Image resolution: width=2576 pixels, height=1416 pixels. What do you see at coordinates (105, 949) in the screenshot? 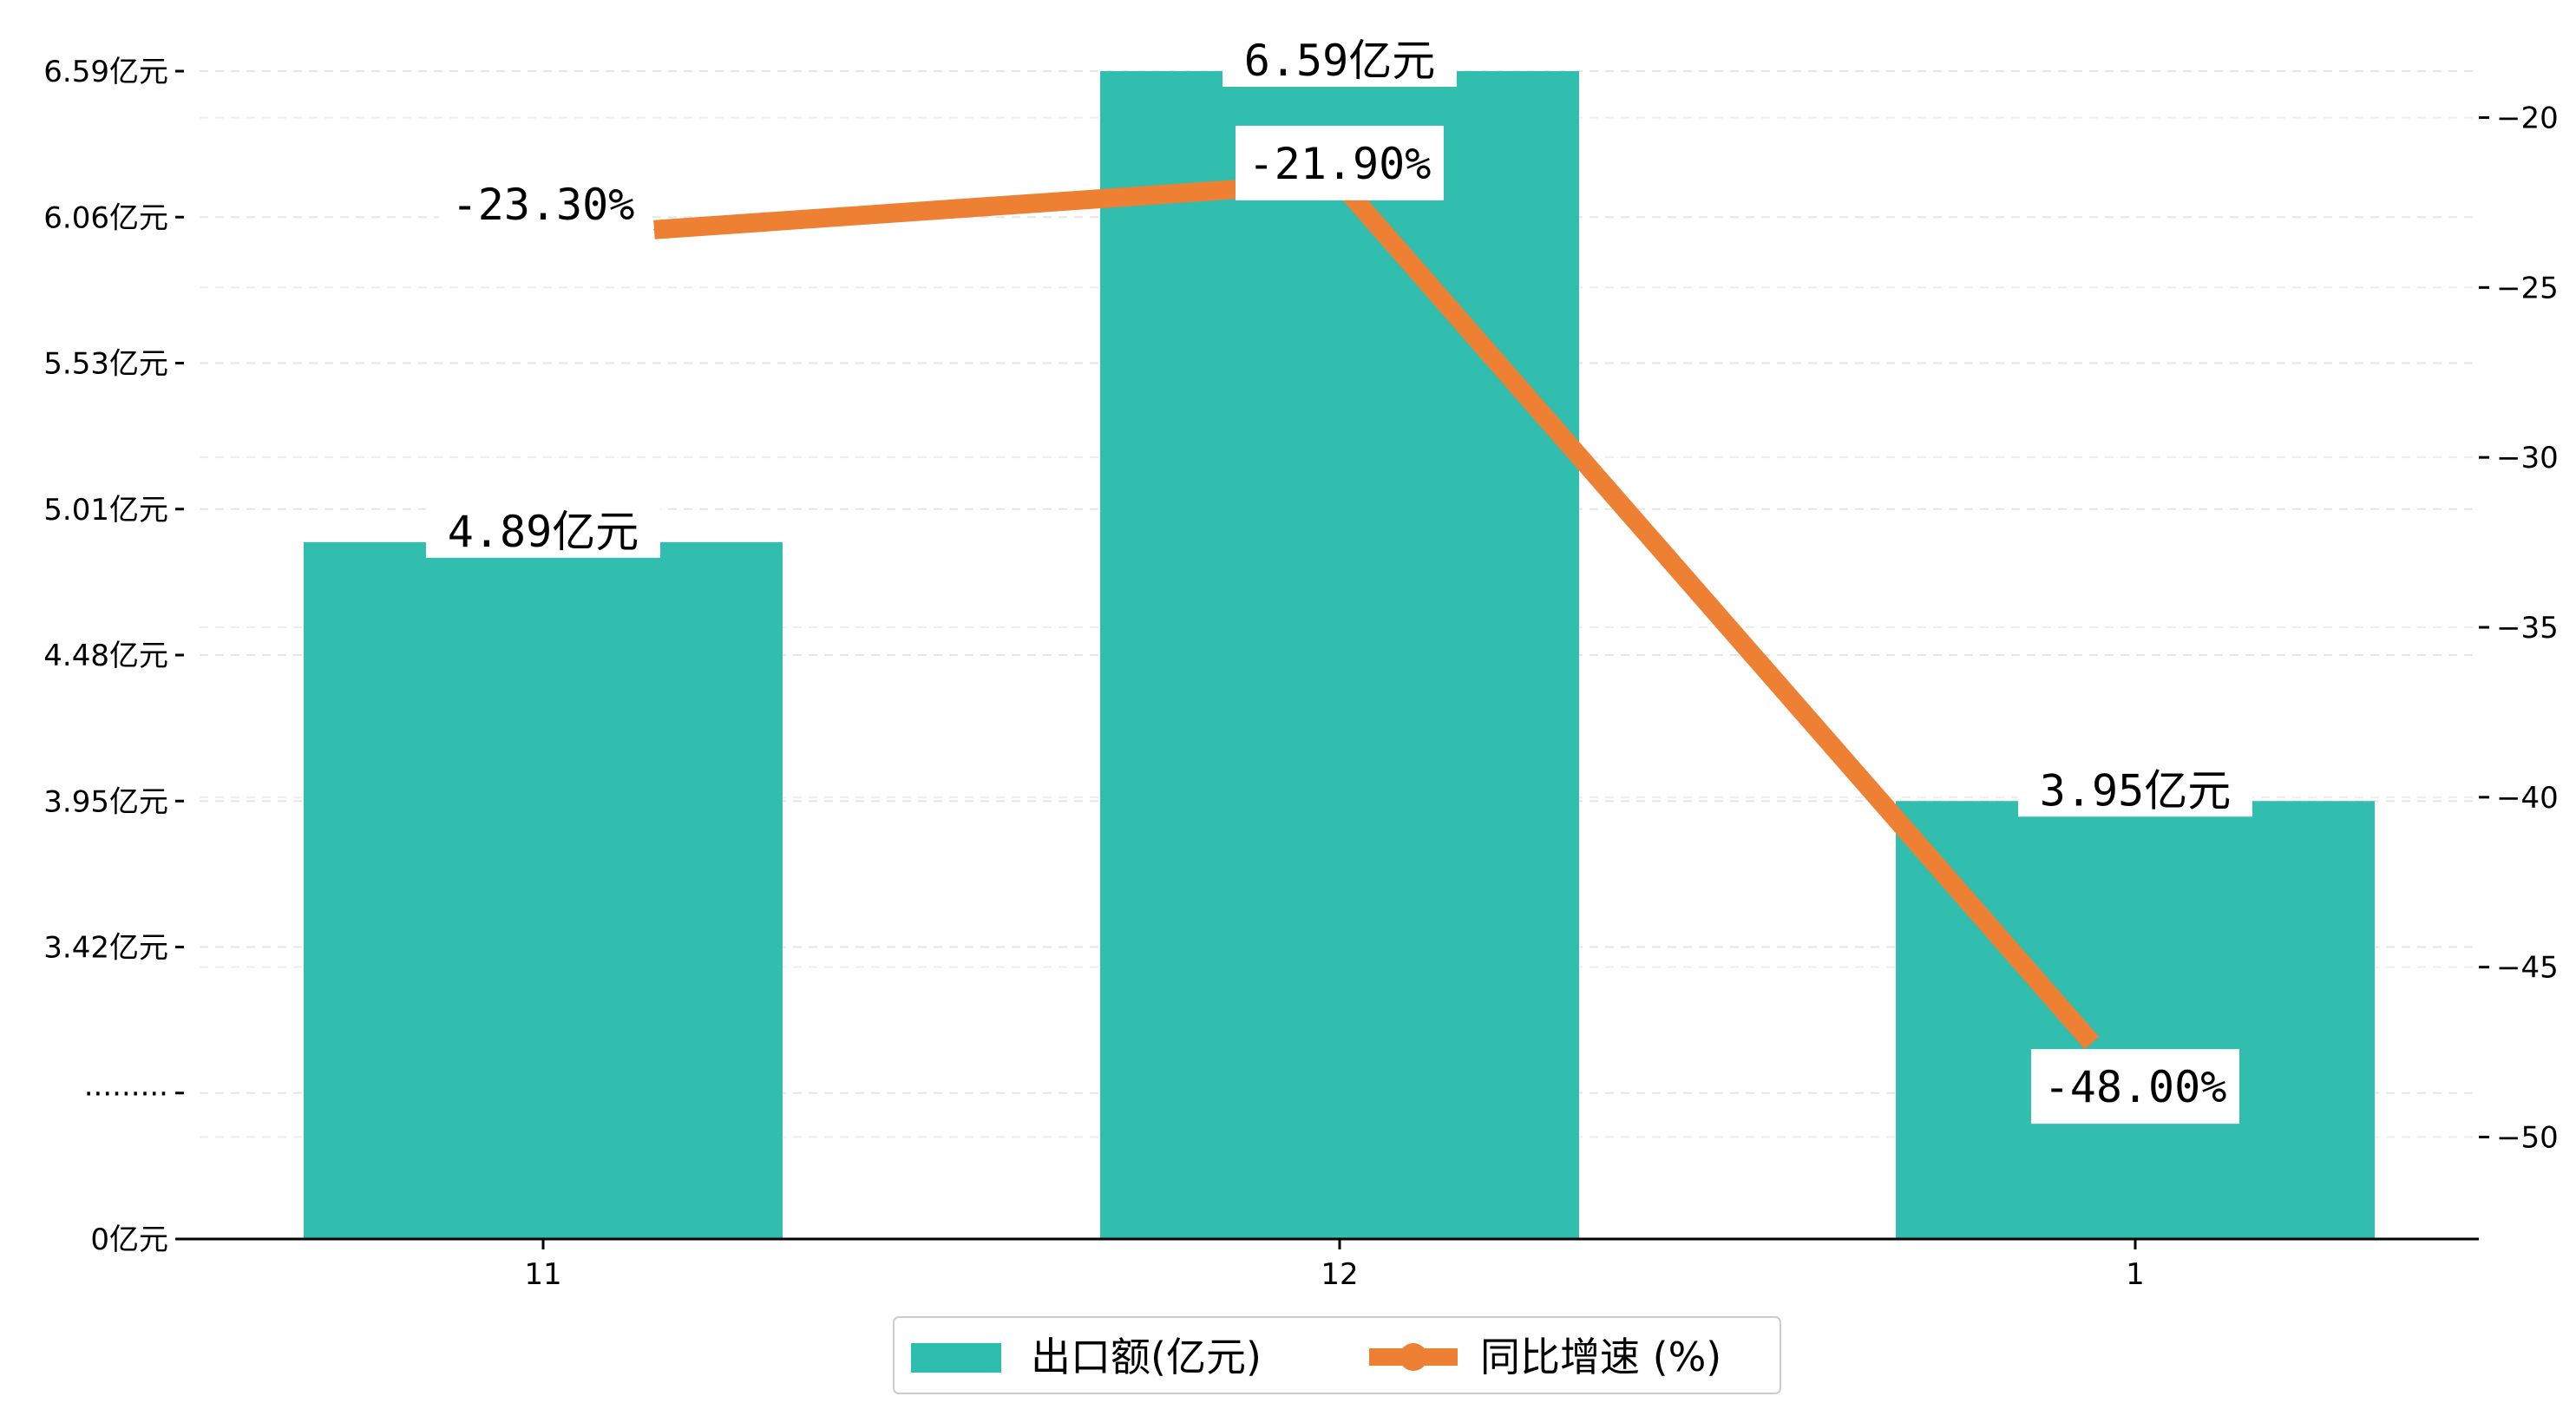
I see `y-left-tick-label: 3.42亿元` at bounding box center [105, 949].